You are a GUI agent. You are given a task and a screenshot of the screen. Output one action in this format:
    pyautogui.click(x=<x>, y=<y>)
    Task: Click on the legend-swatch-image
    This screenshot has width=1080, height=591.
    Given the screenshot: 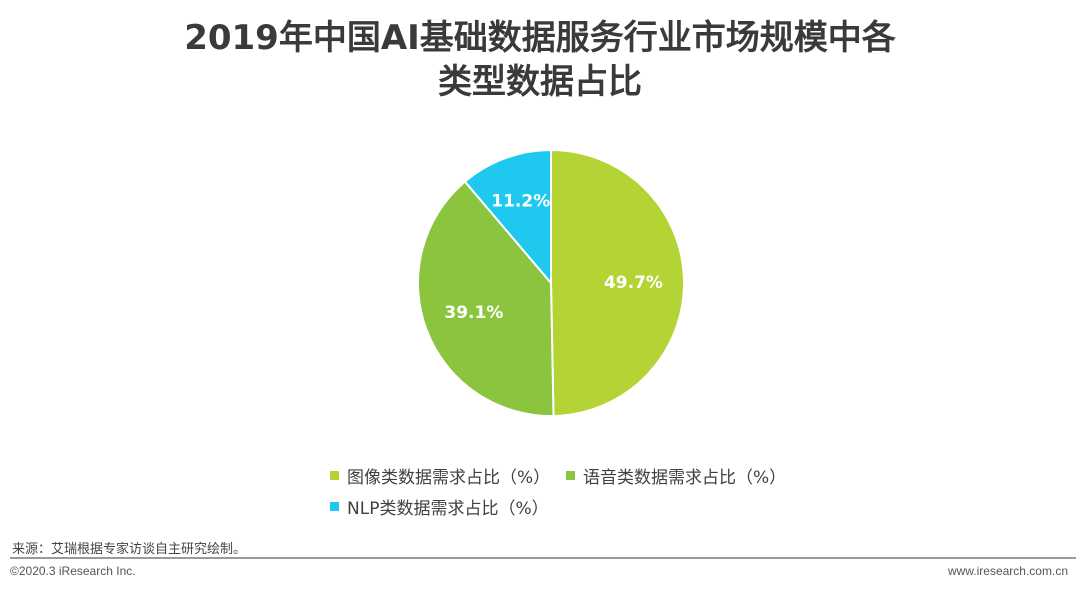 What is the action you would take?
    pyautogui.click(x=334, y=475)
    